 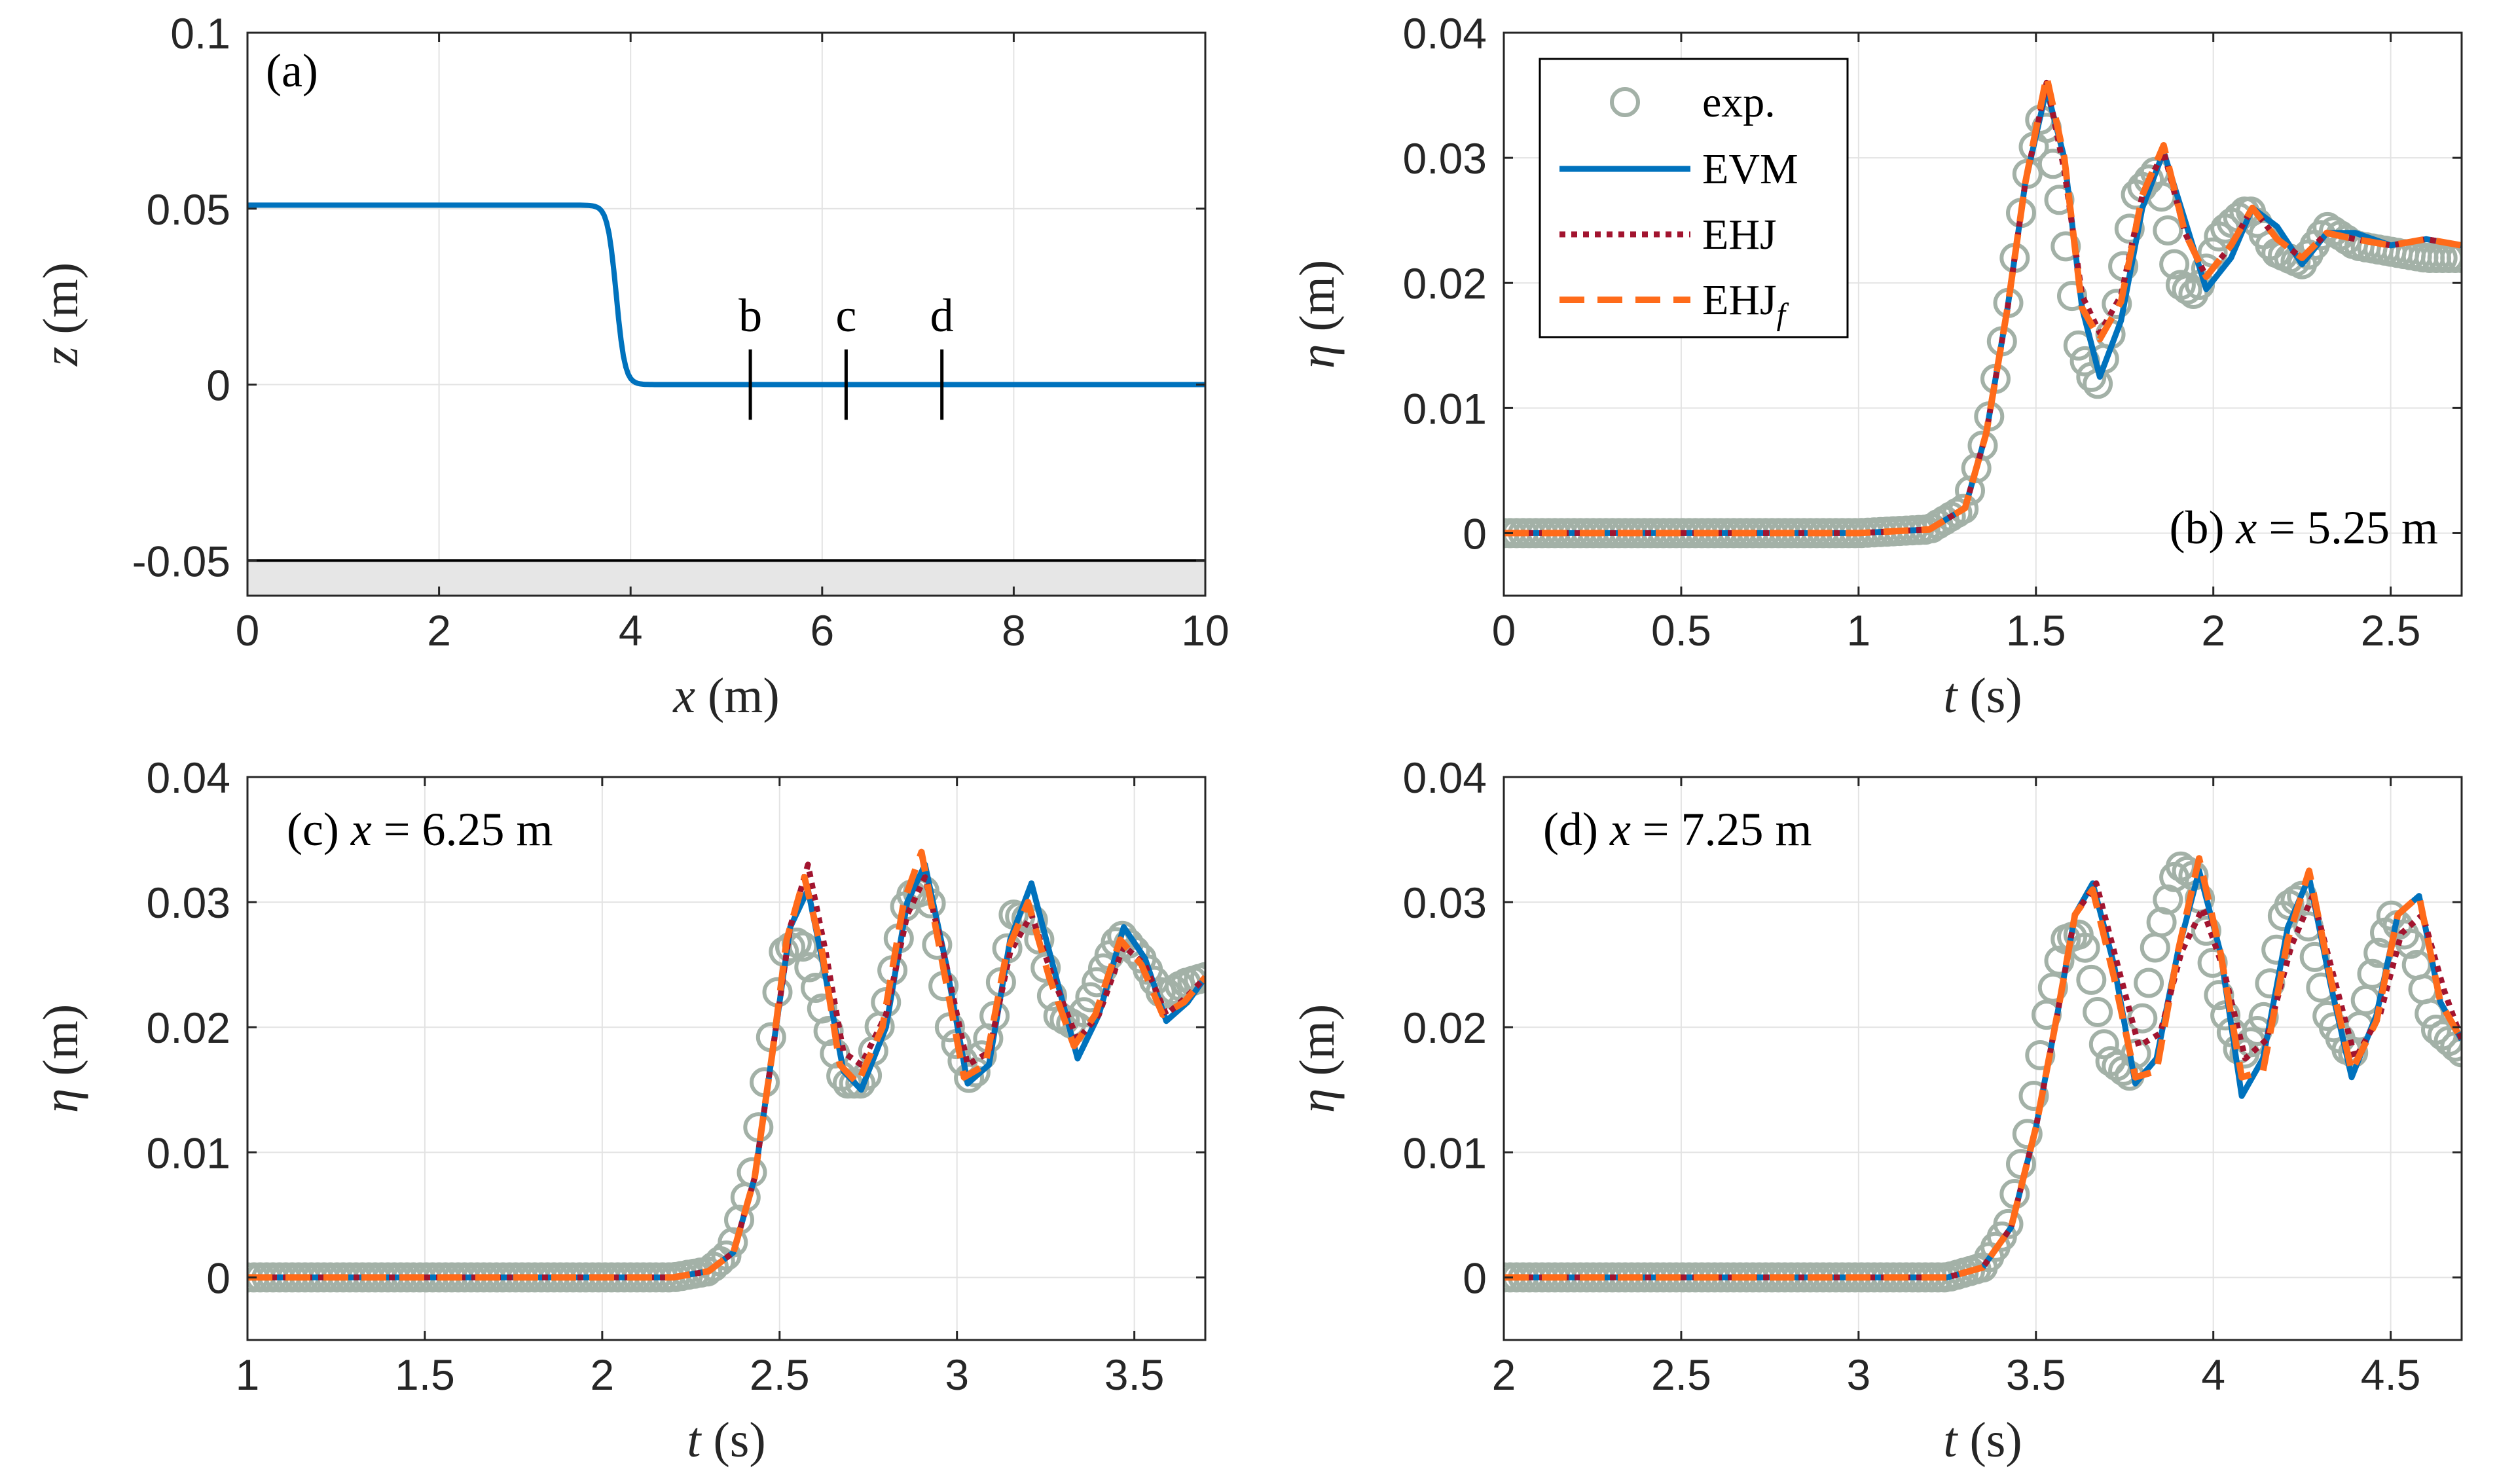 I want to click on x-tick-label: 0, so click(x=248, y=630).